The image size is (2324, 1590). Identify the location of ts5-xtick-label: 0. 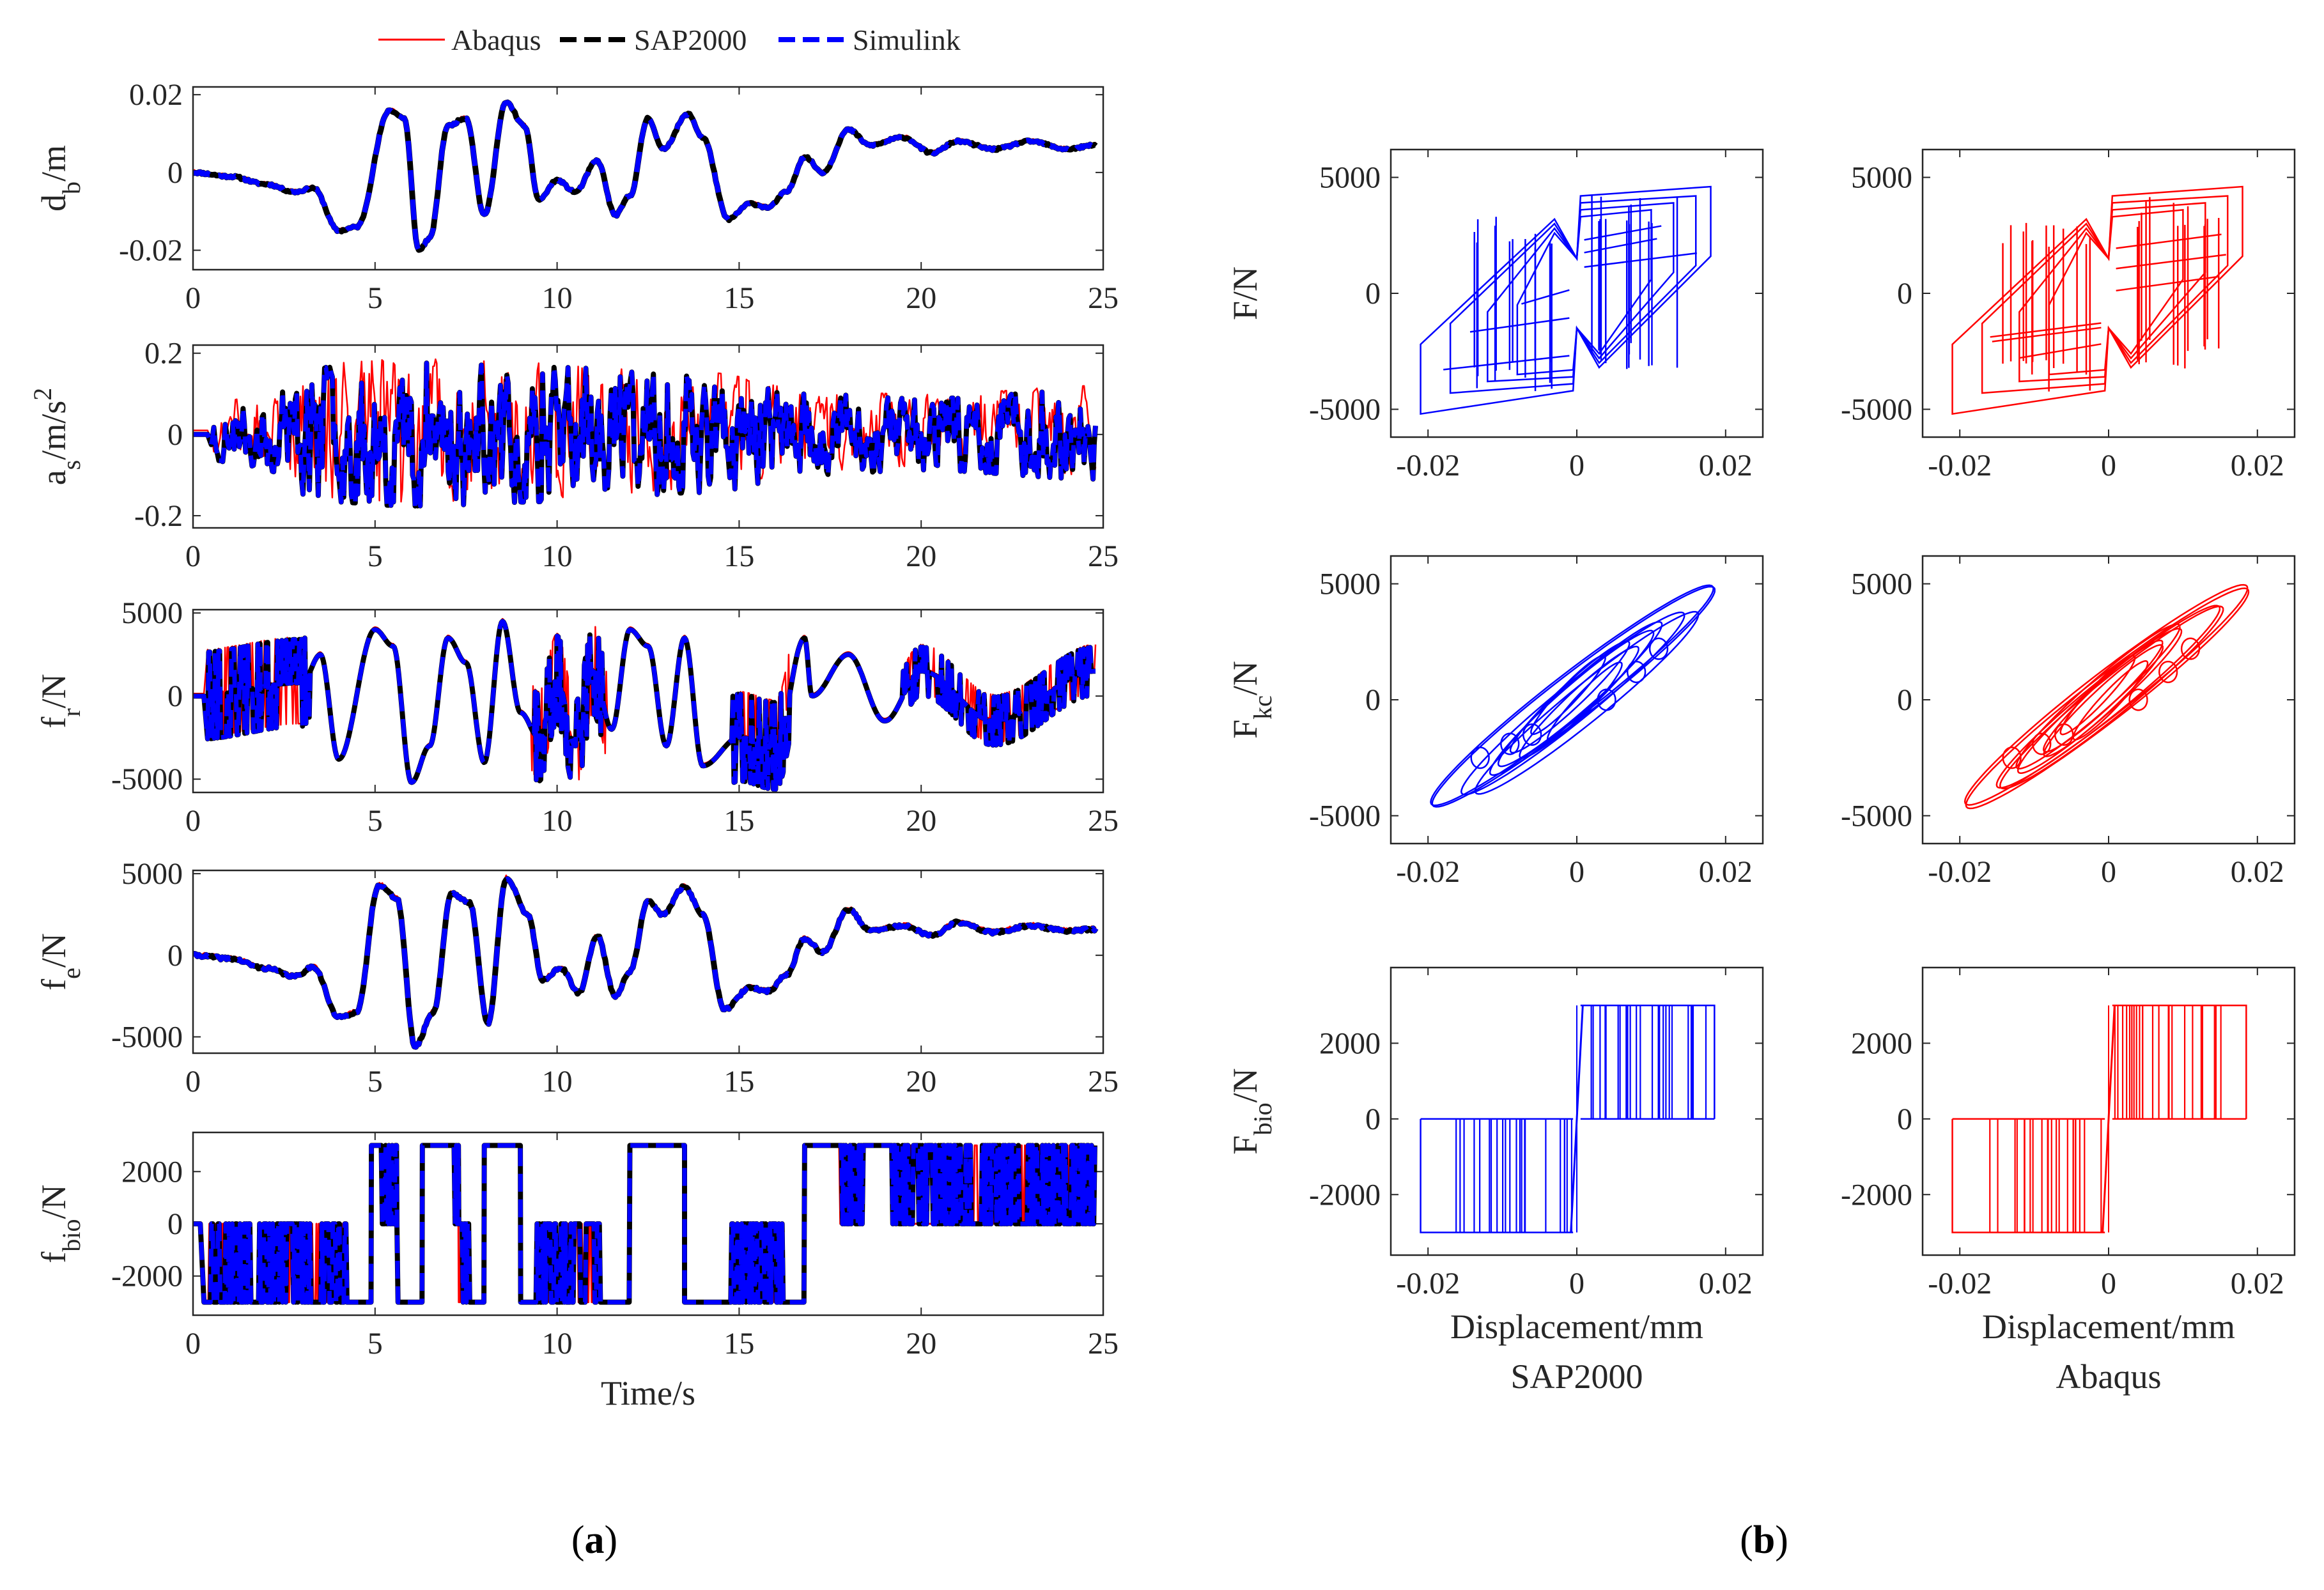
(193, 1344).